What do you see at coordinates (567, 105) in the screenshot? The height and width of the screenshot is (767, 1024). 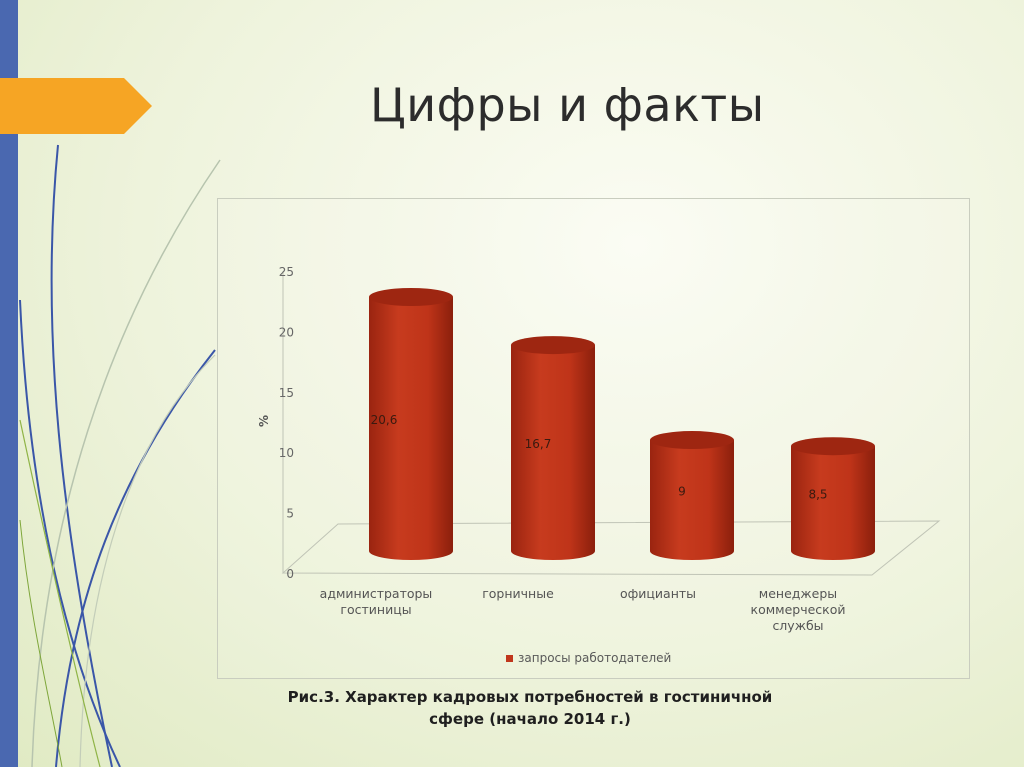 I see `slide-title: Цифры и факты` at bounding box center [567, 105].